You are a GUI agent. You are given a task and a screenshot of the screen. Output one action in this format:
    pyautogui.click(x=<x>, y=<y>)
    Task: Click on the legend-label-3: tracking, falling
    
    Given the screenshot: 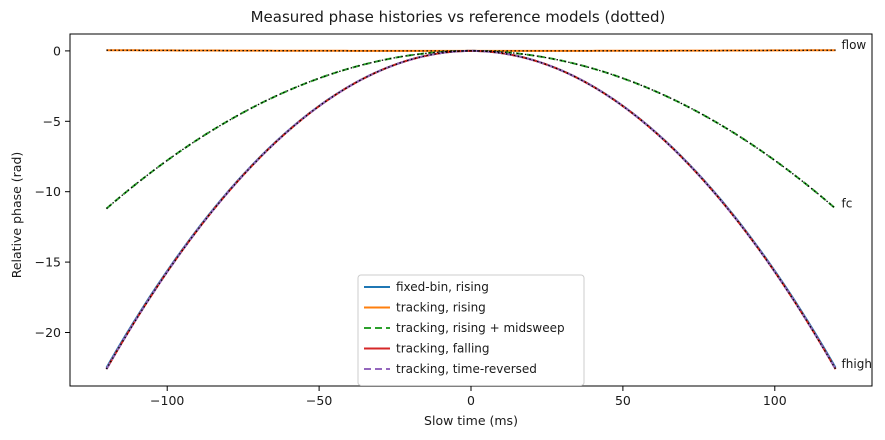 What is the action you would take?
    pyautogui.click(x=443, y=349)
    